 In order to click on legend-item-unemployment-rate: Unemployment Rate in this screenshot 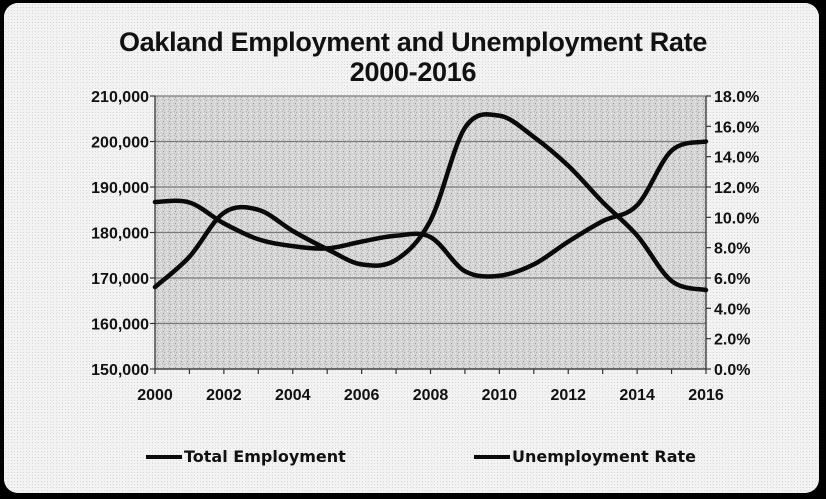, I will do `click(585, 456)`.